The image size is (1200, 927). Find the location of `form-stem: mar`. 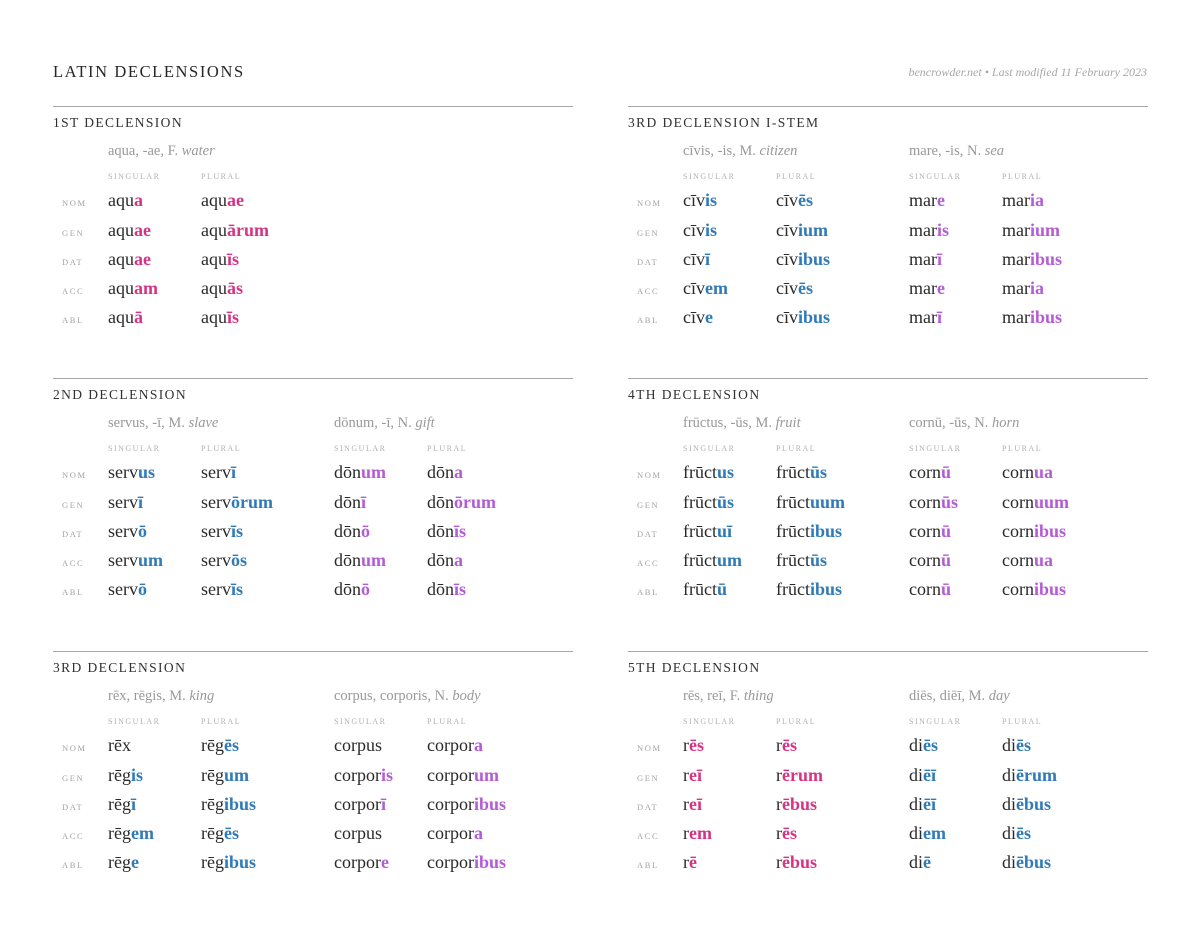

form-stem: mar is located at coordinates (923, 317).